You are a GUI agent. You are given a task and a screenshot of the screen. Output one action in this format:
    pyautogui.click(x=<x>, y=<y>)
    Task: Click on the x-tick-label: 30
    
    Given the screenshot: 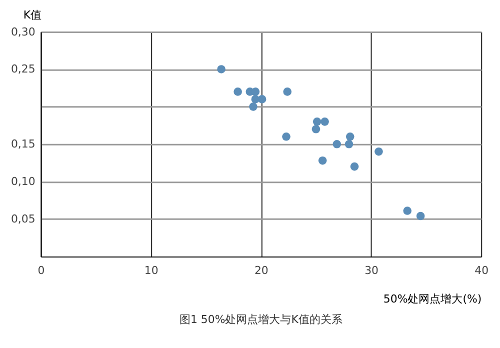 What is the action you would take?
    pyautogui.click(x=371, y=270)
    